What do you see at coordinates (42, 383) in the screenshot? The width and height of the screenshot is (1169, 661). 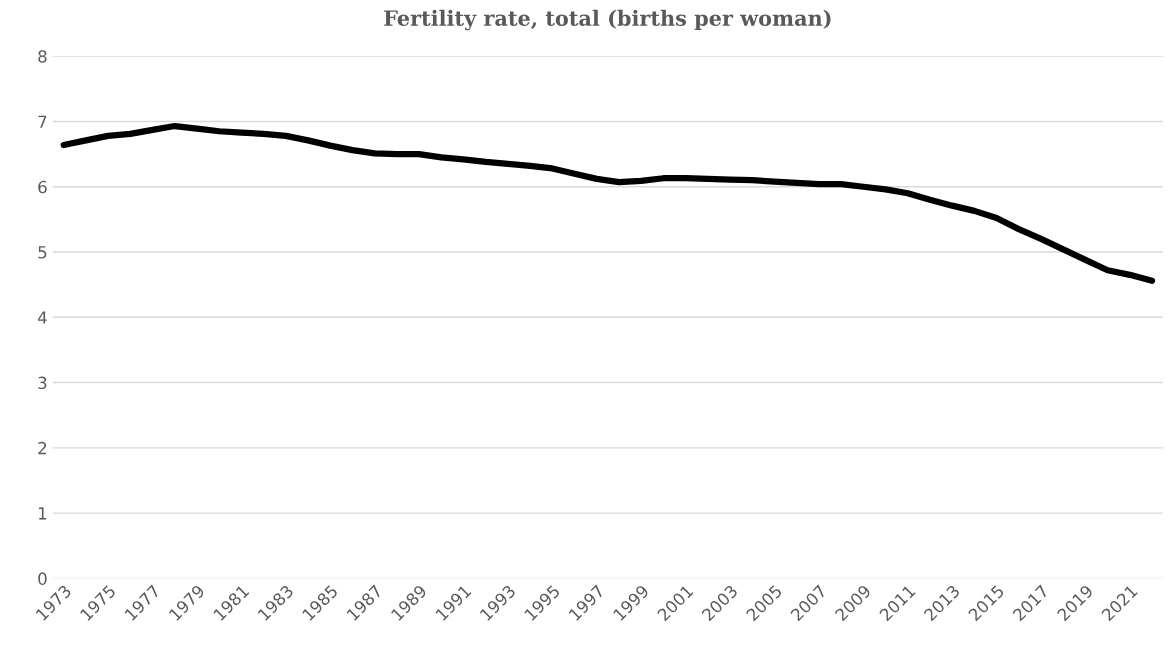 I see `y-tick-label: 3` at bounding box center [42, 383].